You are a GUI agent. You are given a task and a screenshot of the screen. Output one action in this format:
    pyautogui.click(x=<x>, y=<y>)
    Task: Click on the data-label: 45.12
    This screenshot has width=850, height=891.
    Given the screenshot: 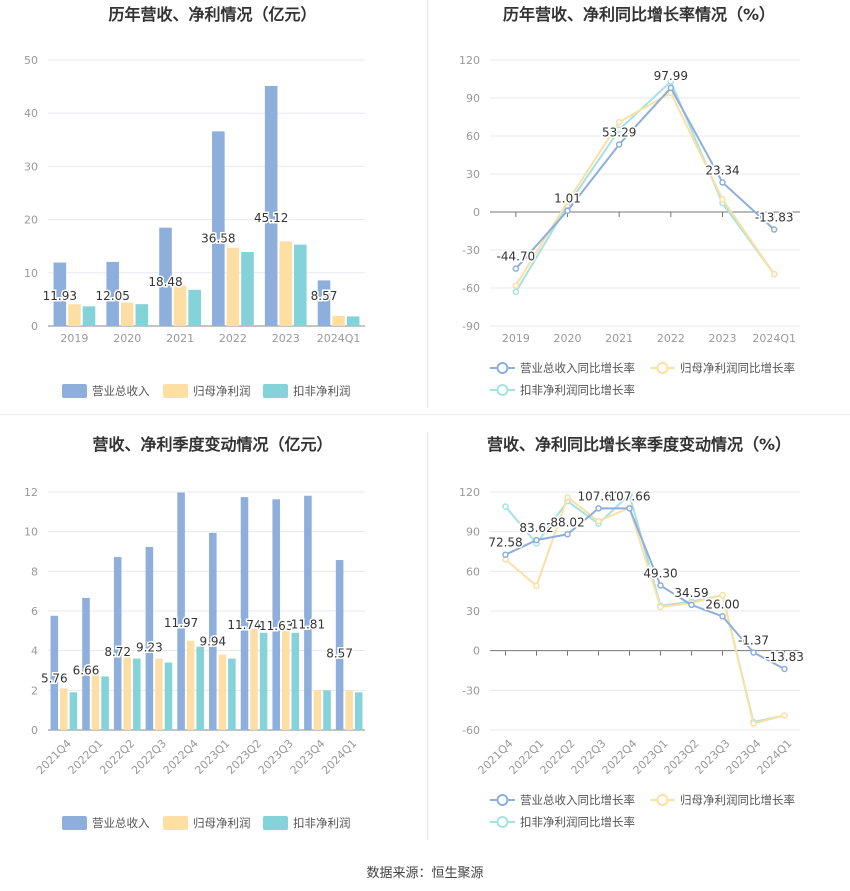 What is the action you would take?
    pyautogui.click(x=271, y=218)
    